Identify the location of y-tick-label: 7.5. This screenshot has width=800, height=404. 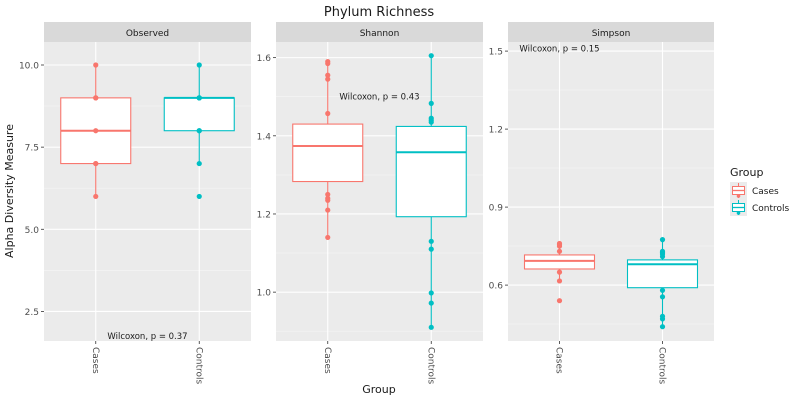
(32, 149).